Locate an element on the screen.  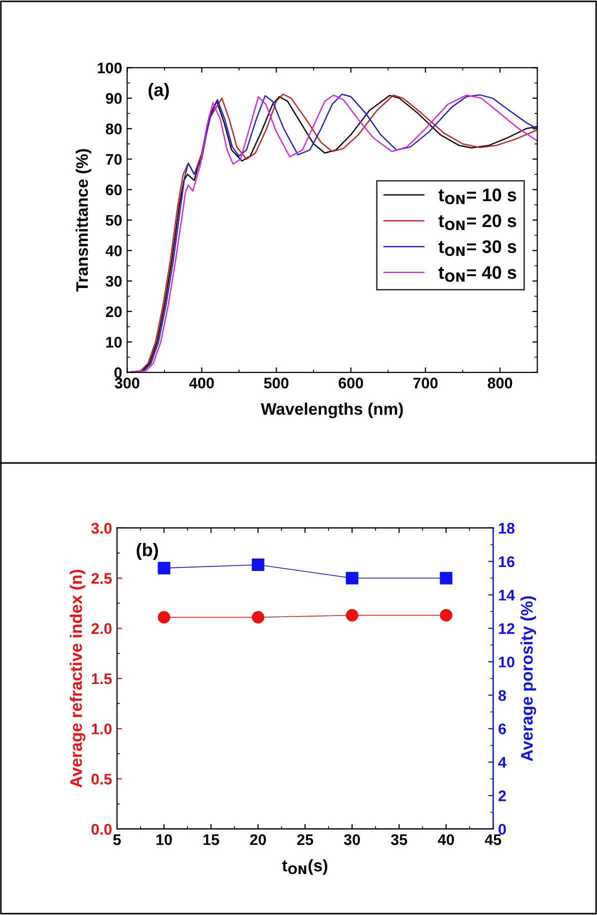
y2-tick-label: 0 is located at coordinates (502, 829).